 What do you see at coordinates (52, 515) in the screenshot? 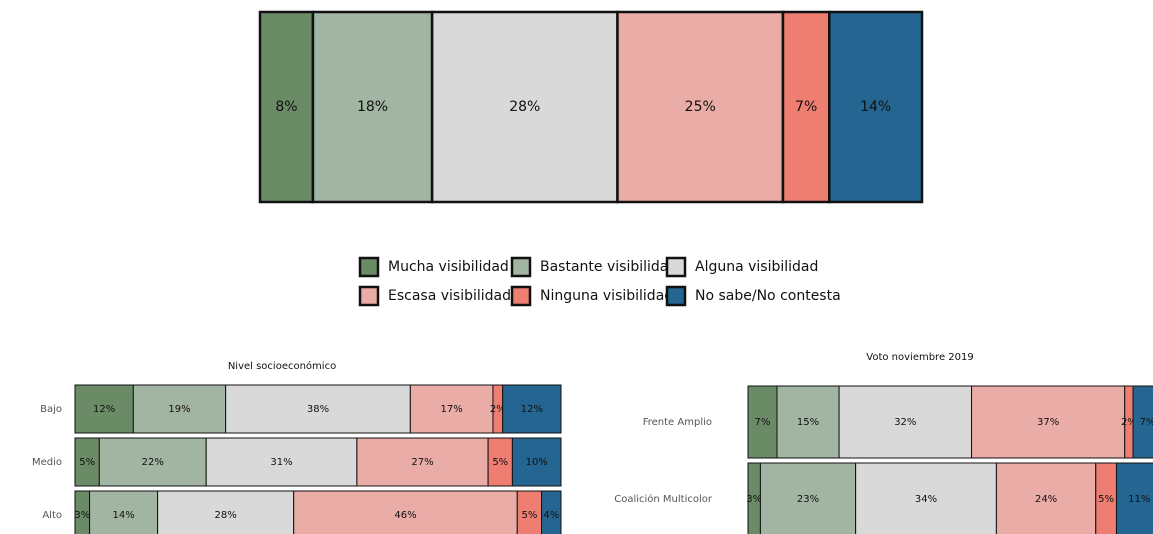
I see `category-label: Alto` at bounding box center [52, 515].